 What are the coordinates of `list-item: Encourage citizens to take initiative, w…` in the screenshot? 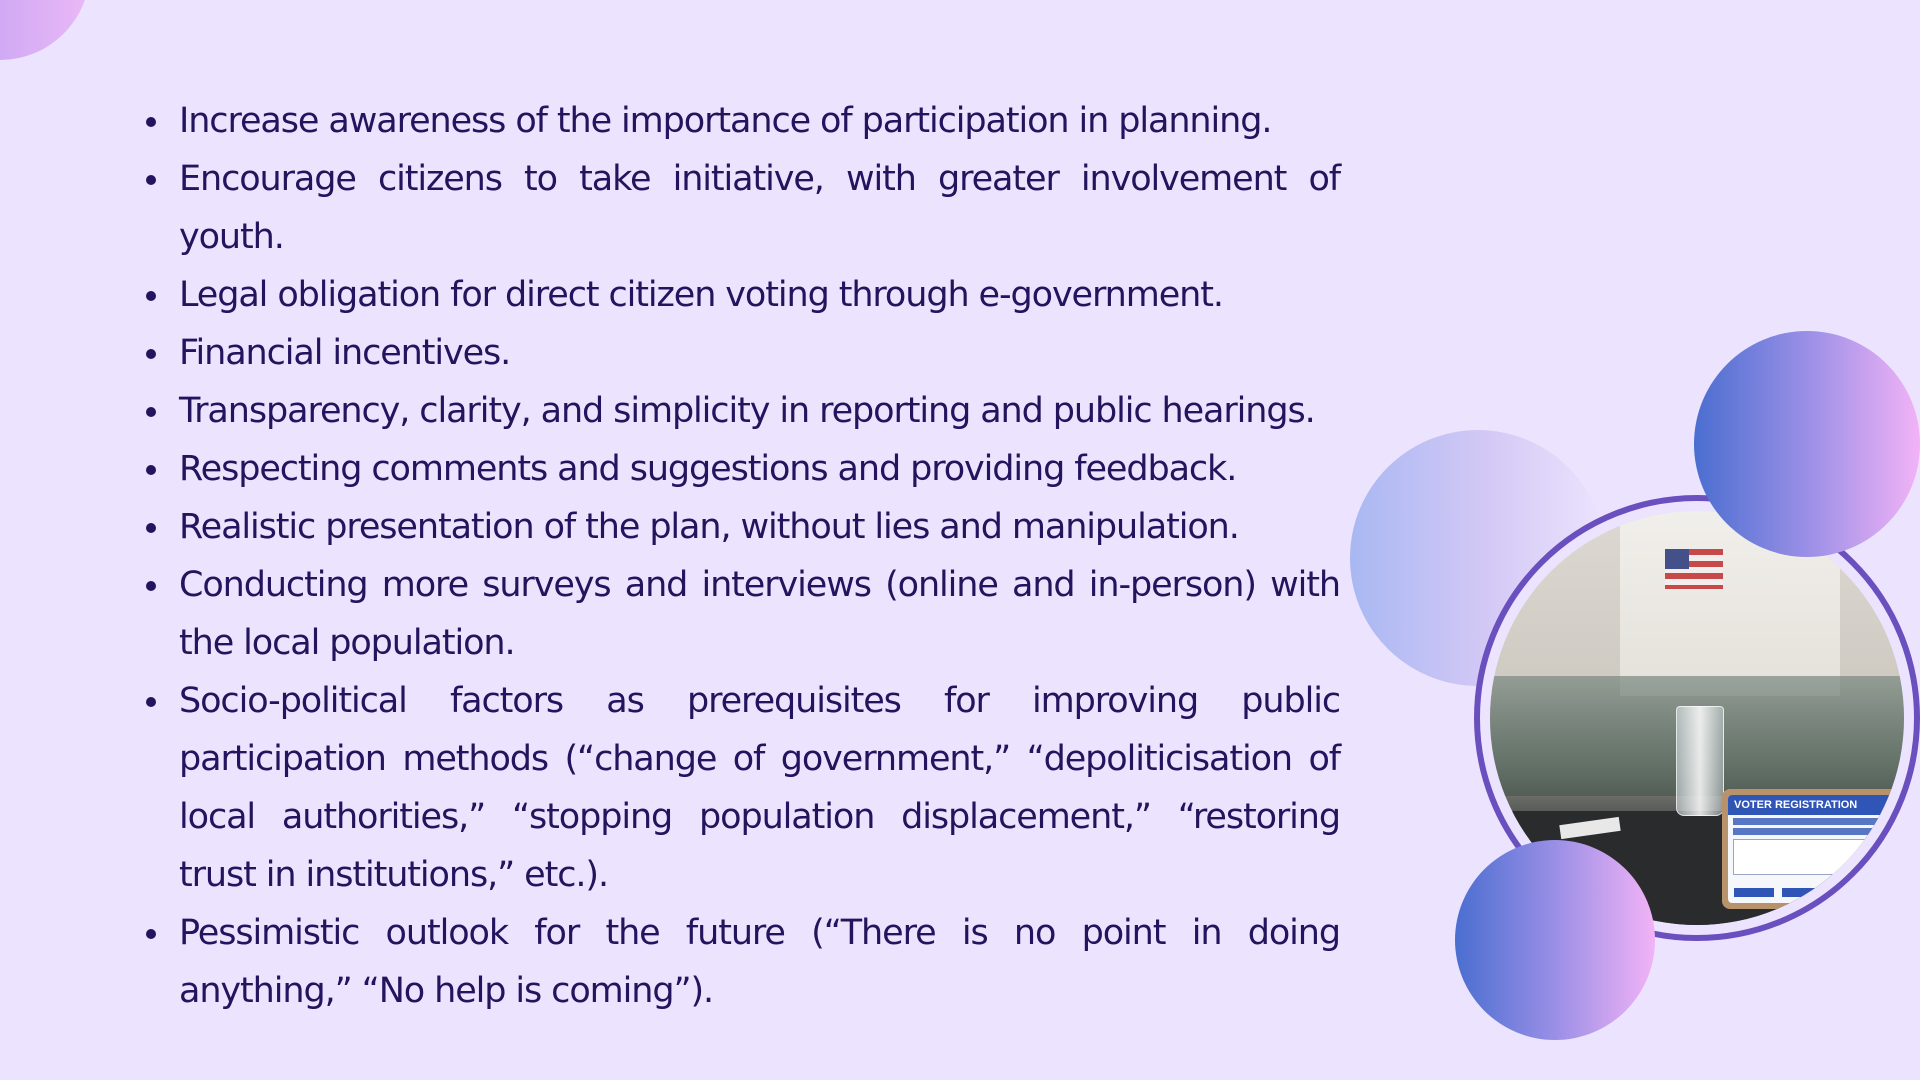 It's located at (740, 208).